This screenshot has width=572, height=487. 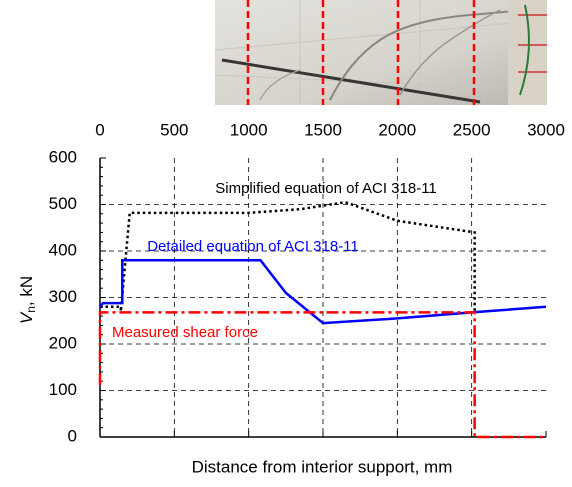 What do you see at coordinates (185, 332) in the screenshot?
I see `series-annotation: Measured shear force` at bounding box center [185, 332].